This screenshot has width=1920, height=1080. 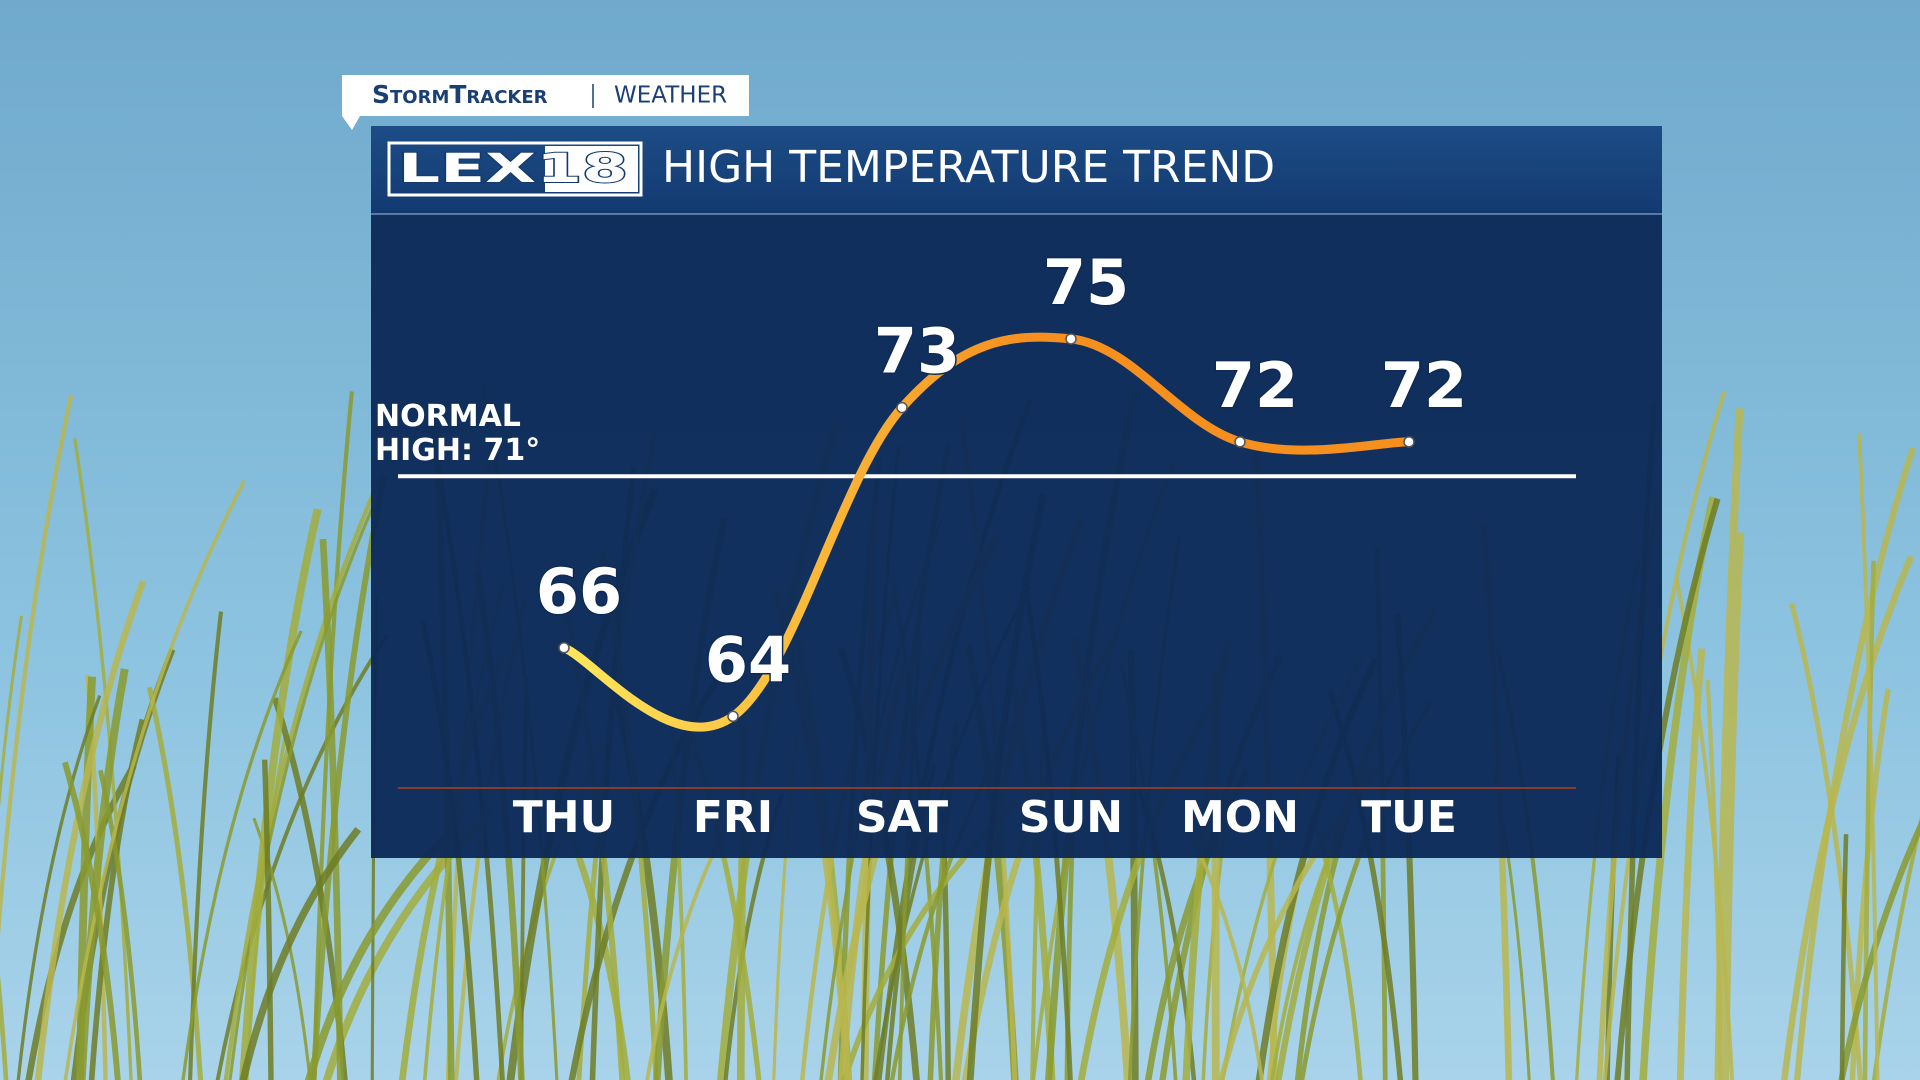 I want to click on value-label: 66, so click(x=579, y=591).